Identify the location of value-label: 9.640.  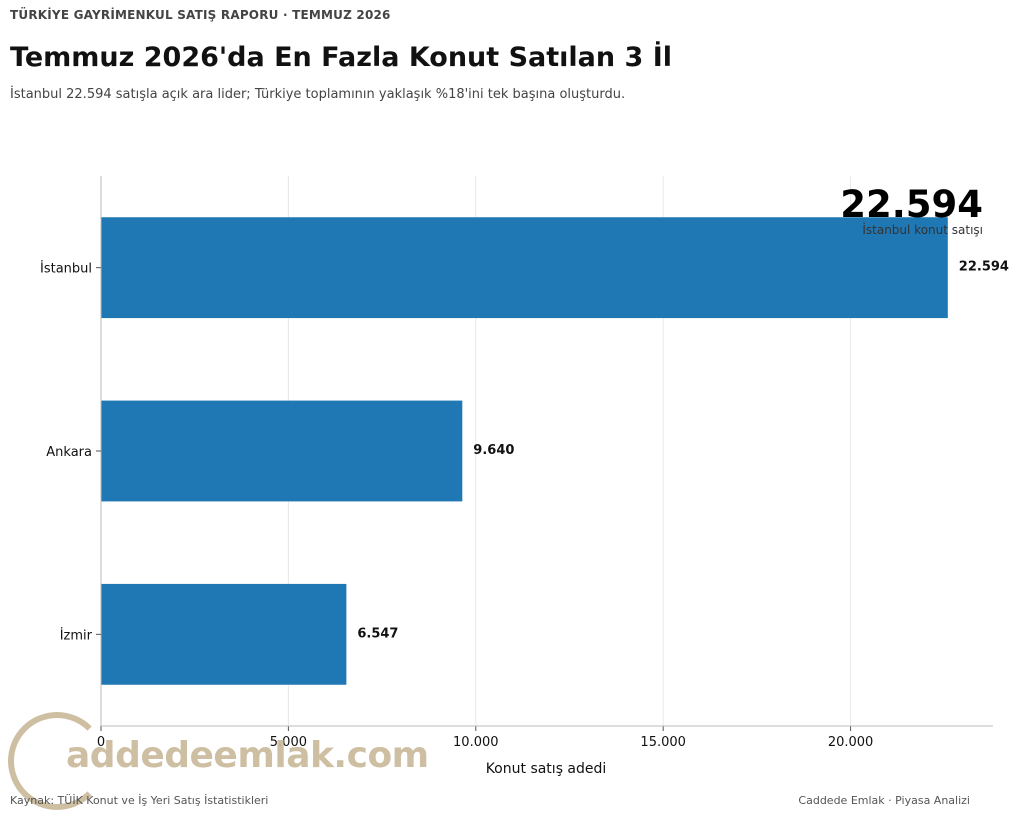
(493, 450).